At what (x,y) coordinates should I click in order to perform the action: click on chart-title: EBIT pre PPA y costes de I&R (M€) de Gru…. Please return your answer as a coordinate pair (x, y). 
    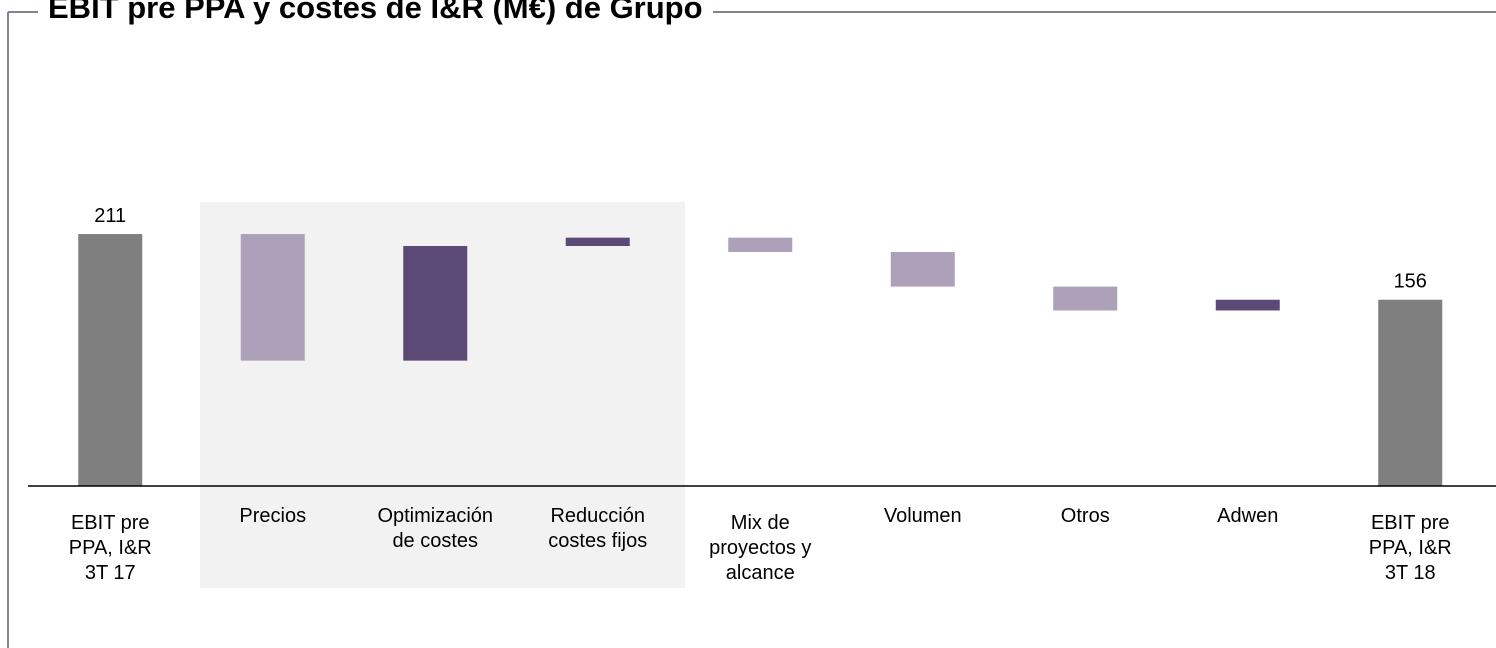
    Looking at the image, I should click on (375, 13).